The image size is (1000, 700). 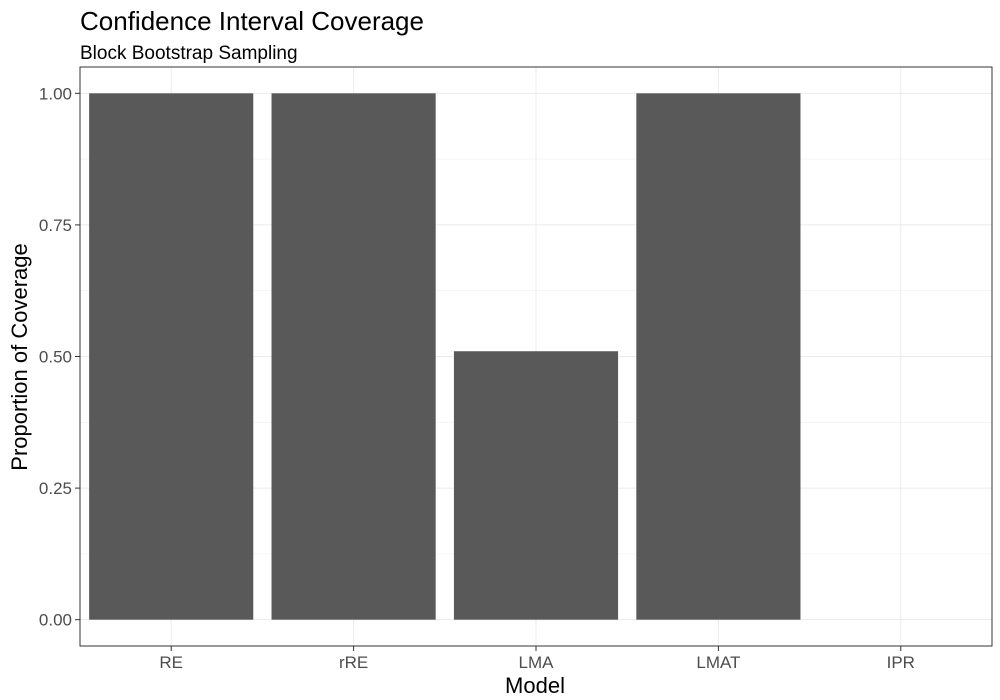 What do you see at coordinates (171, 356) in the screenshot?
I see `bar-re` at bounding box center [171, 356].